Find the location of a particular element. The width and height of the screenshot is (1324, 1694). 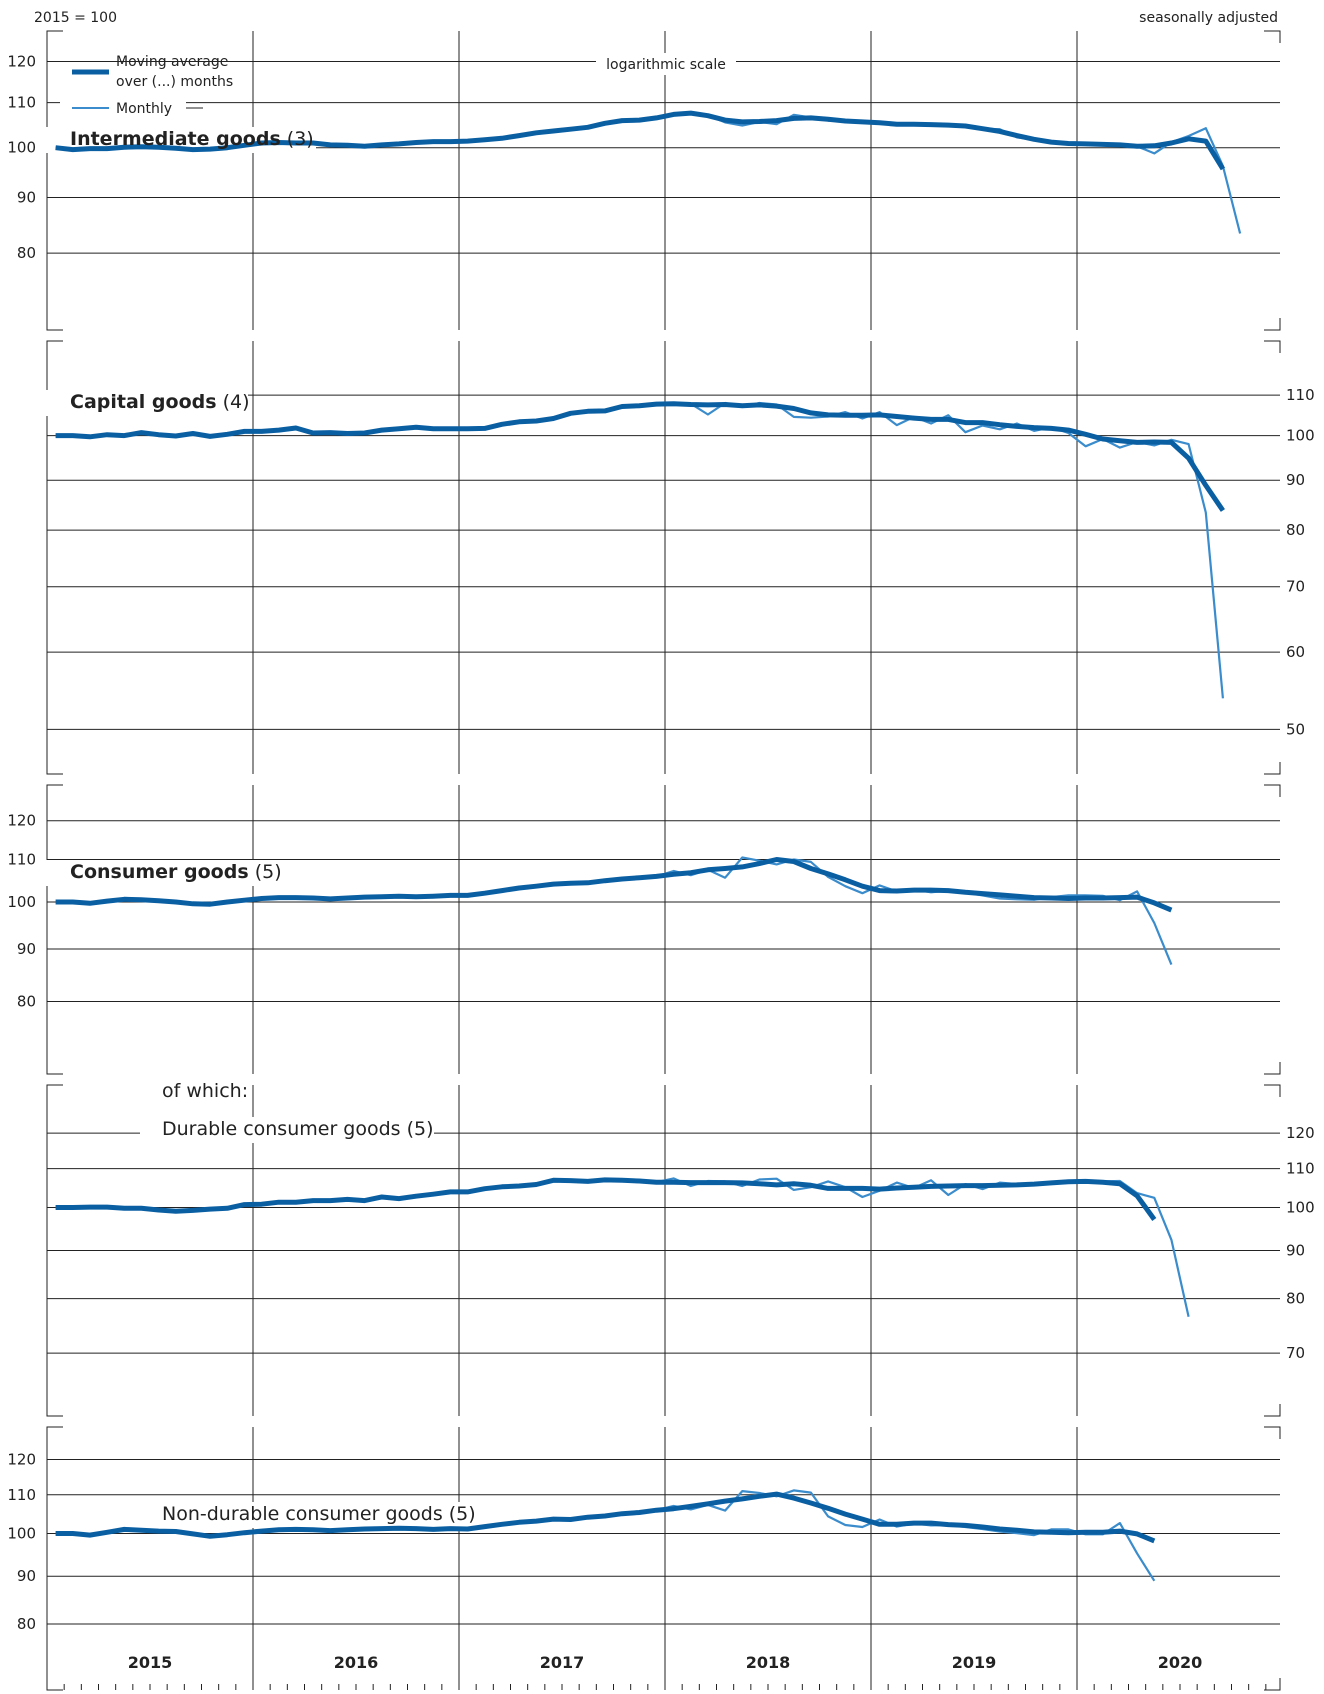

panel-3-tick-label: 120 is located at coordinates (21, 821).